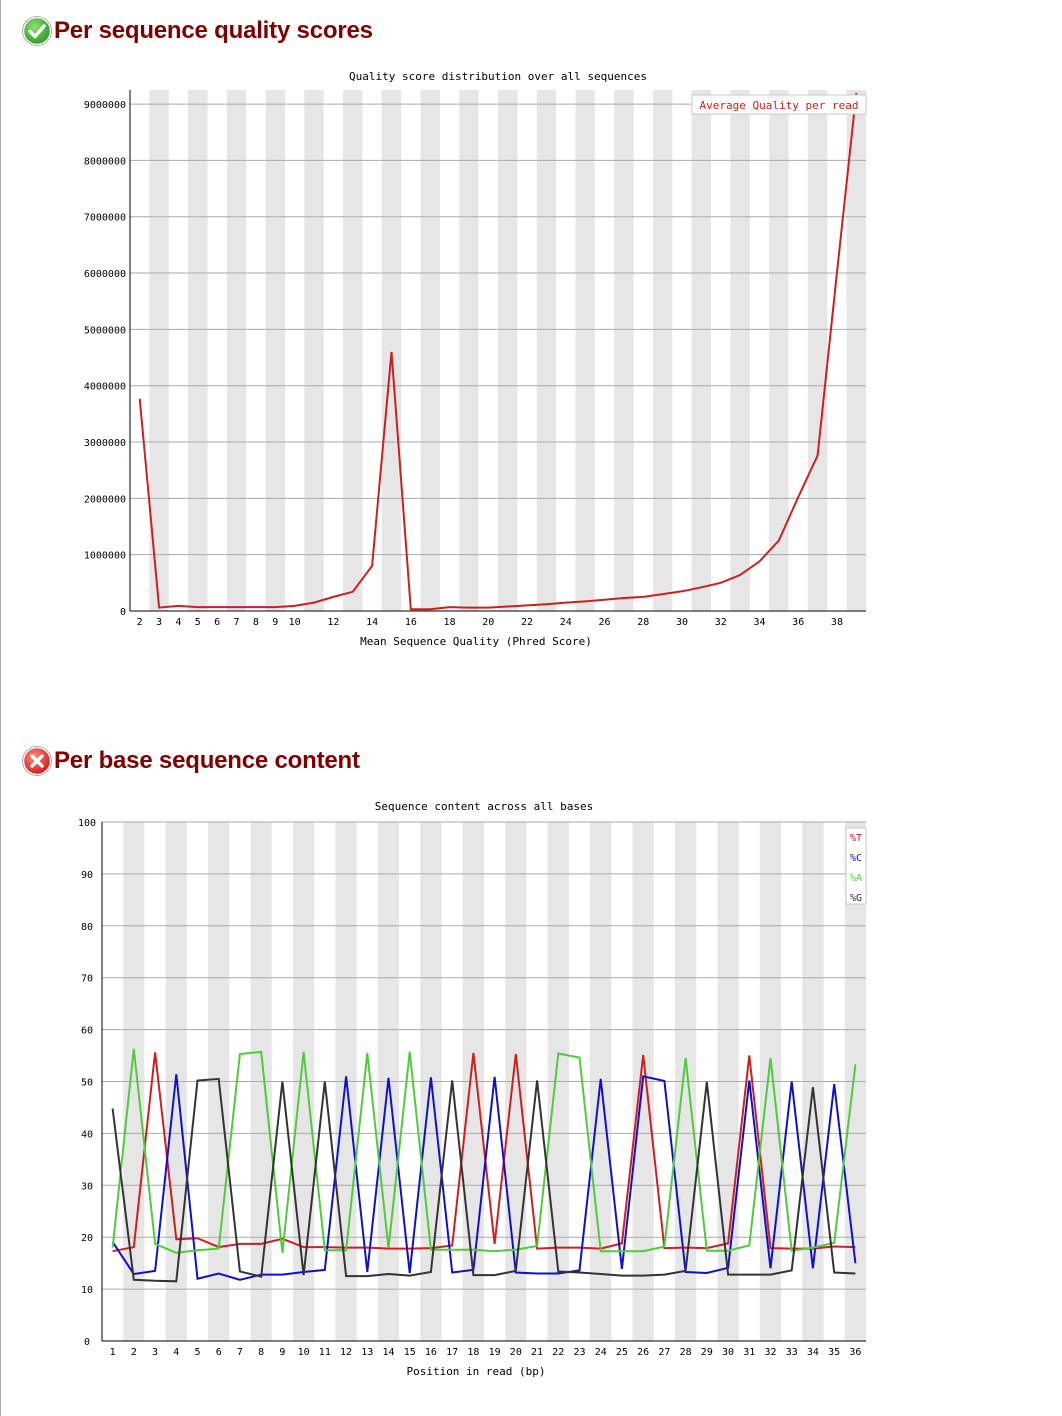  I want to click on y-tick-label: 20, so click(87, 1238).